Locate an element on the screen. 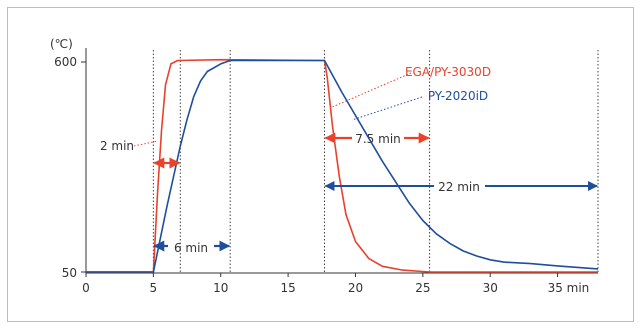  y-axis-unit-label: (℃) is located at coordinates (61, 44).